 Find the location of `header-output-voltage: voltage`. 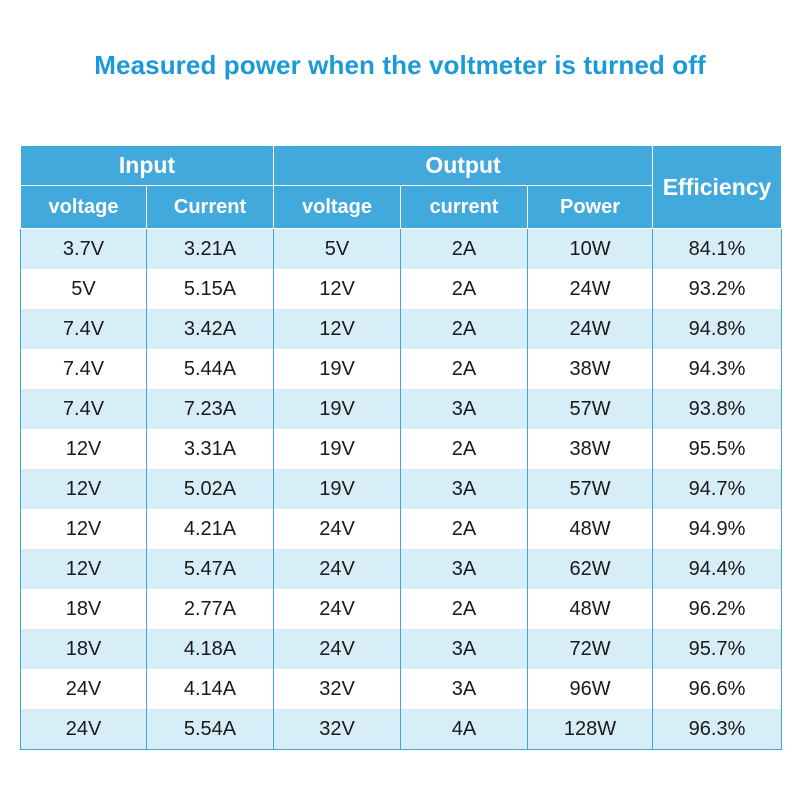

header-output-voltage: voltage is located at coordinates (337, 207).